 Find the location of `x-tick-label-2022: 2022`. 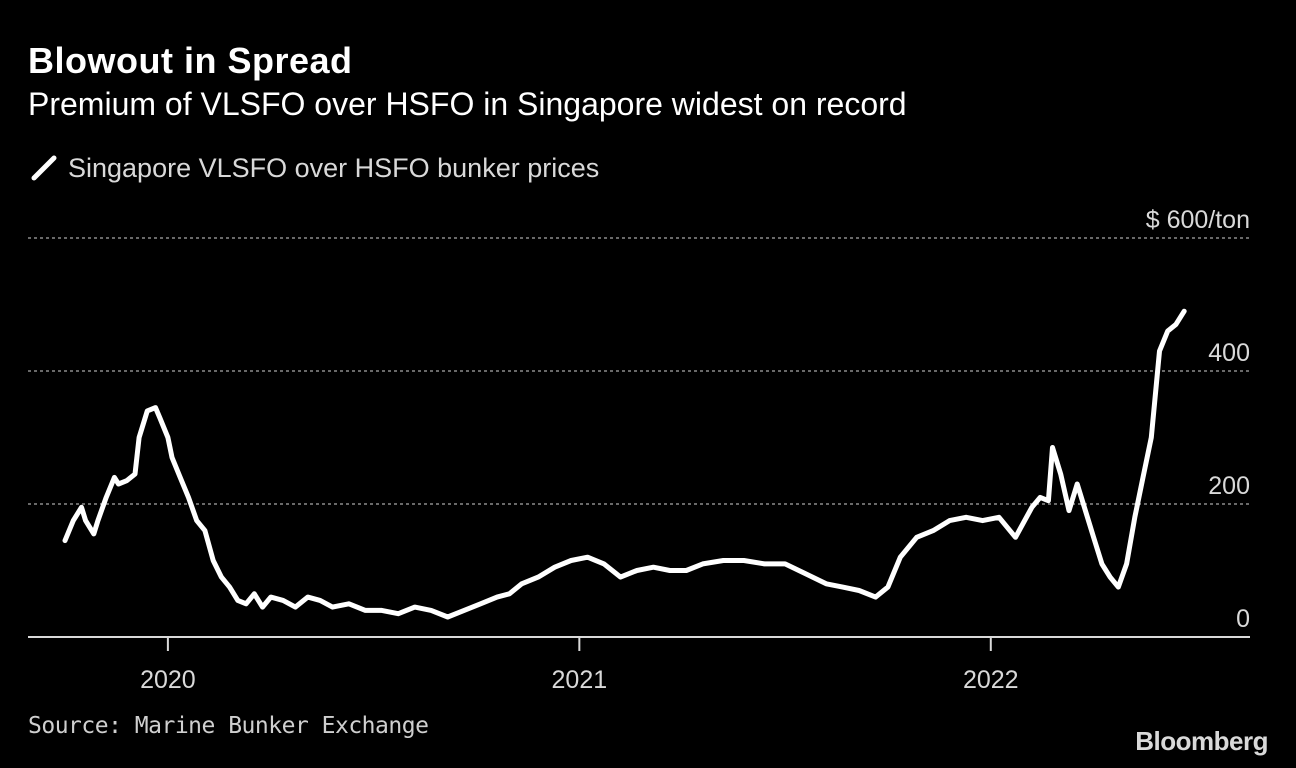

x-tick-label-2022: 2022 is located at coordinates (991, 680).